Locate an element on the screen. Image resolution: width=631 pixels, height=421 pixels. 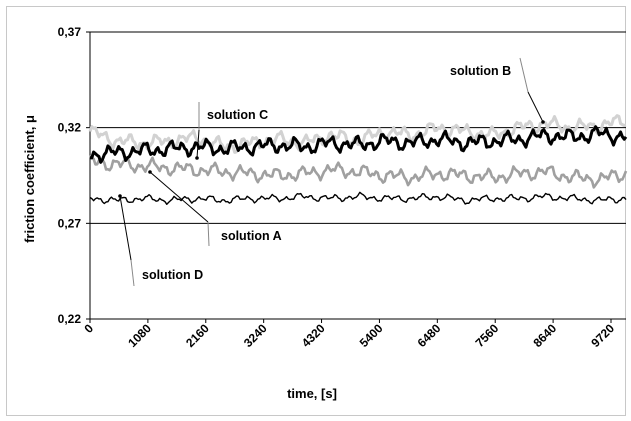
x-tick-labels: 0 1080 2160 3240 4320 5400 6480 7560 8640 9720 is located at coordinates (349, 334).